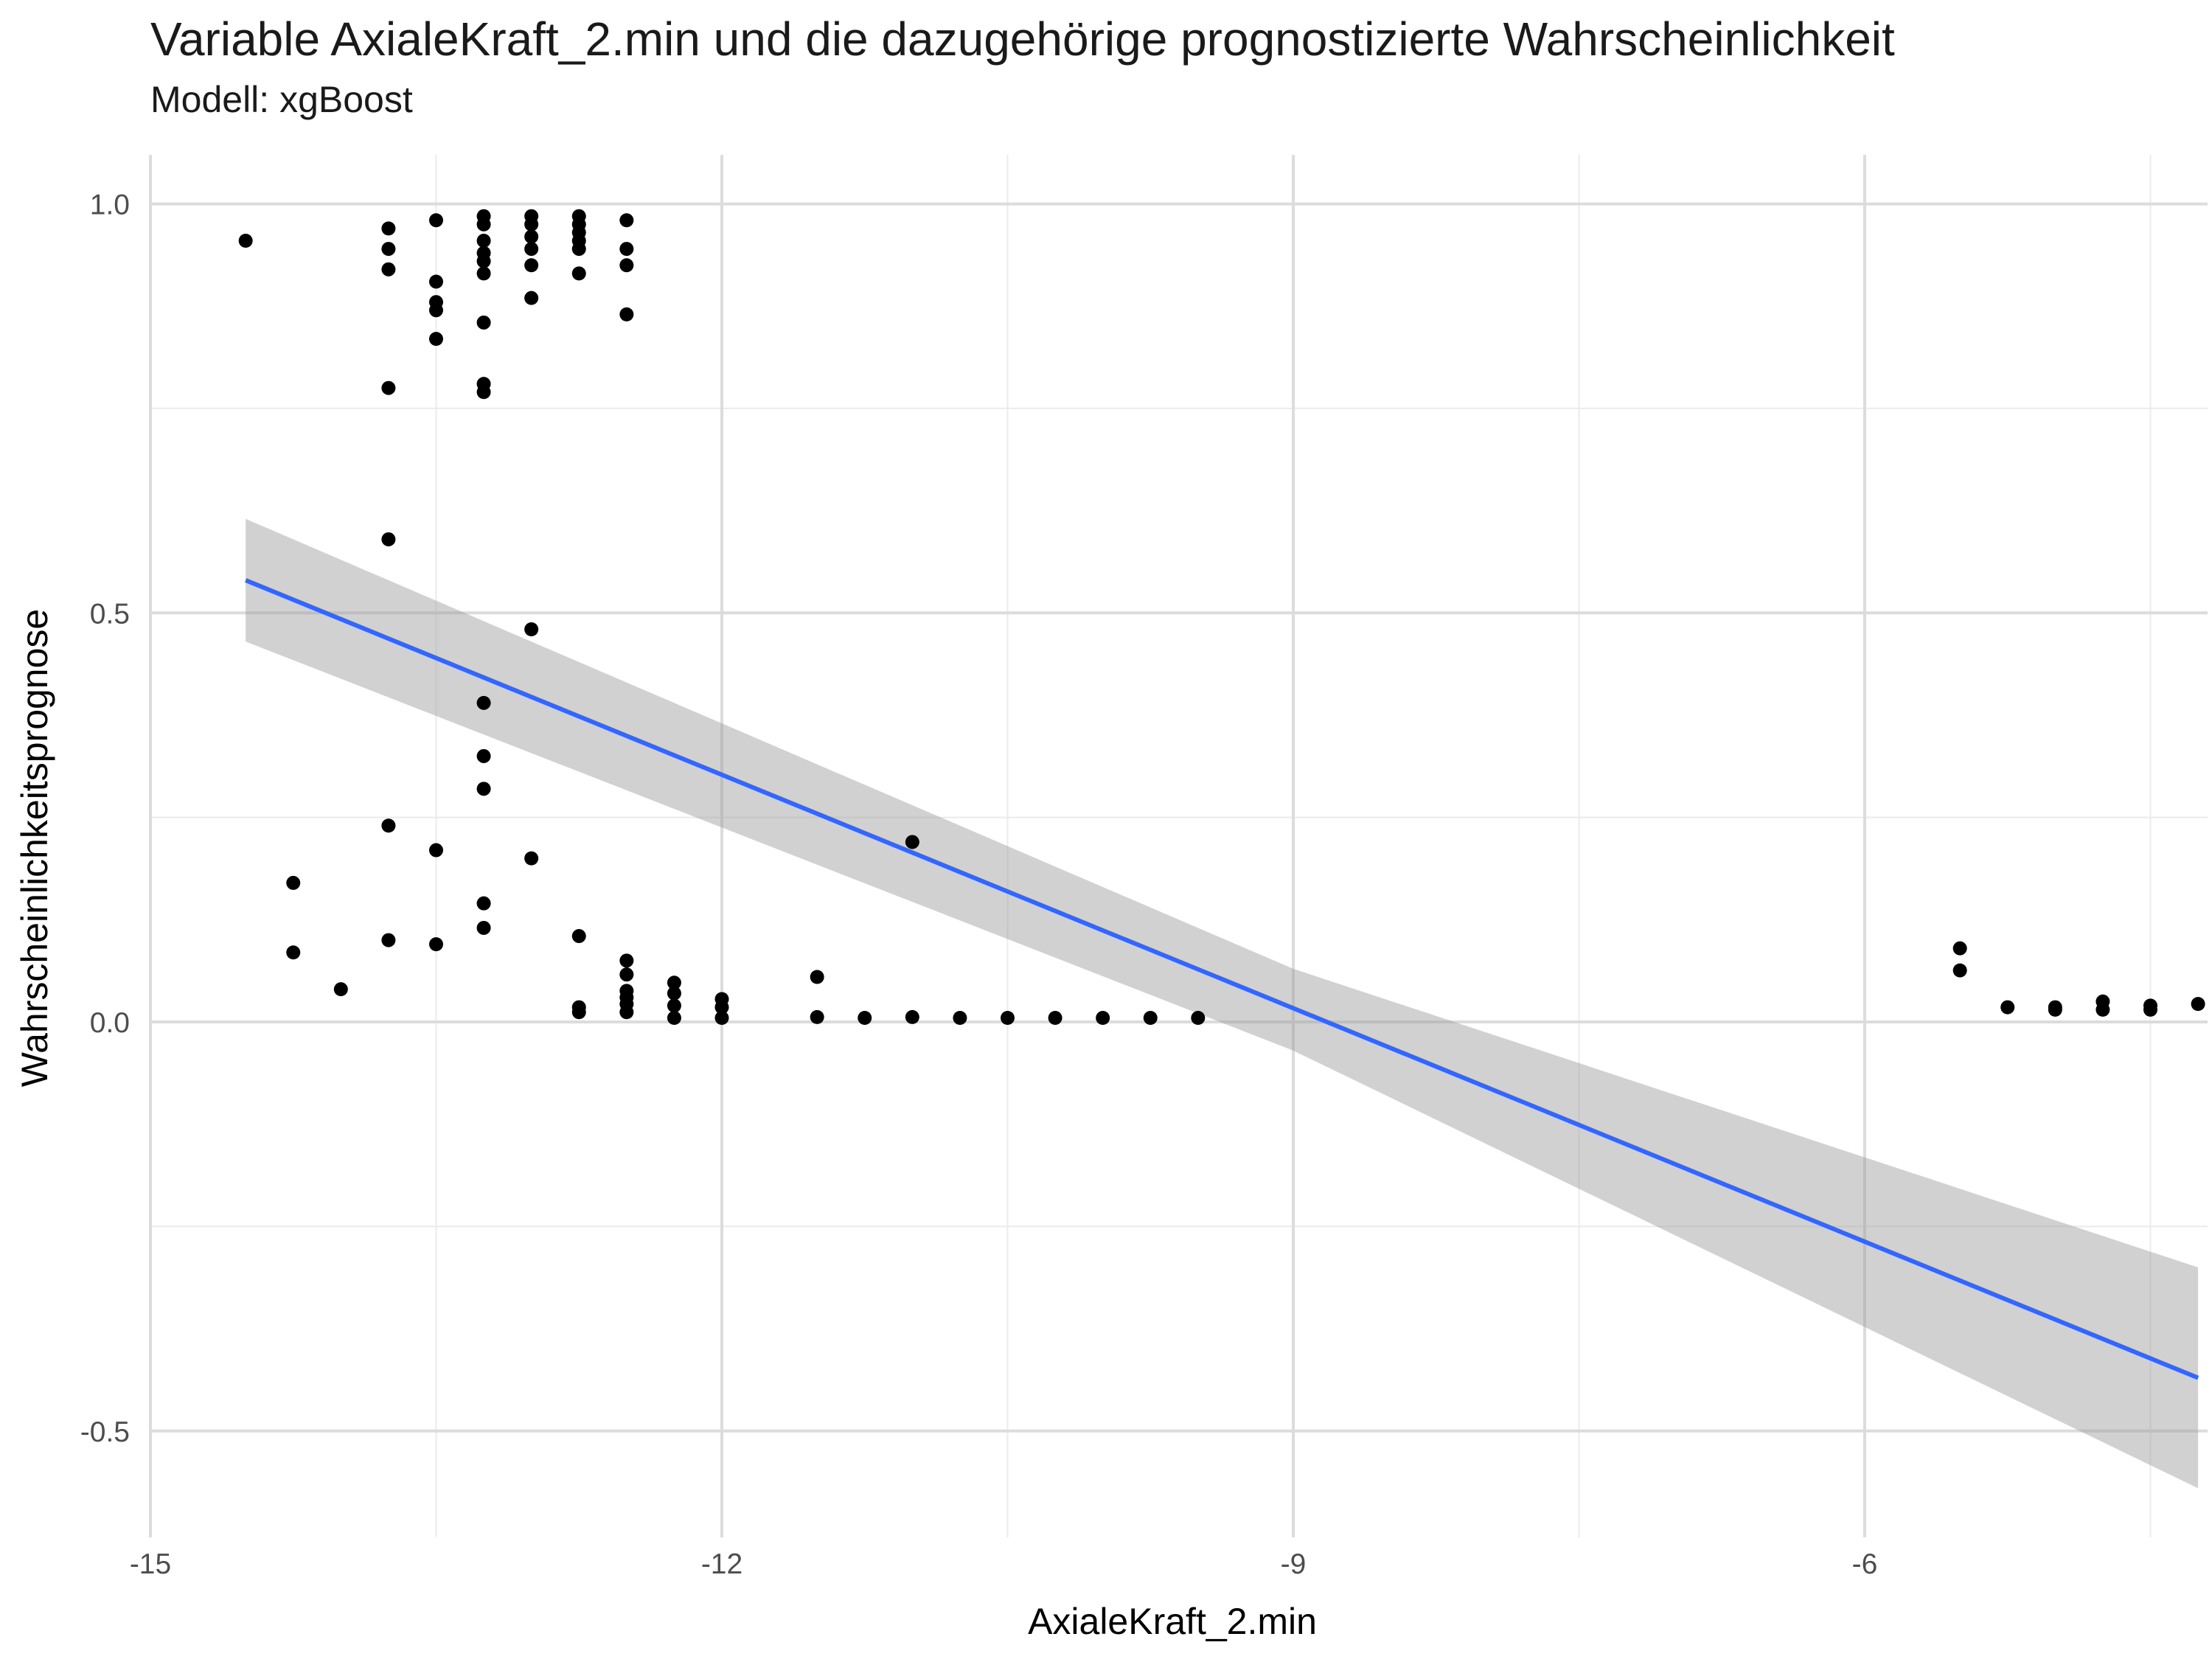 This screenshot has height=1659, width=2212. What do you see at coordinates (150, 1564) in the screenshot?
I see `x-tick-label: -15` at bounding box center [150, 1564].